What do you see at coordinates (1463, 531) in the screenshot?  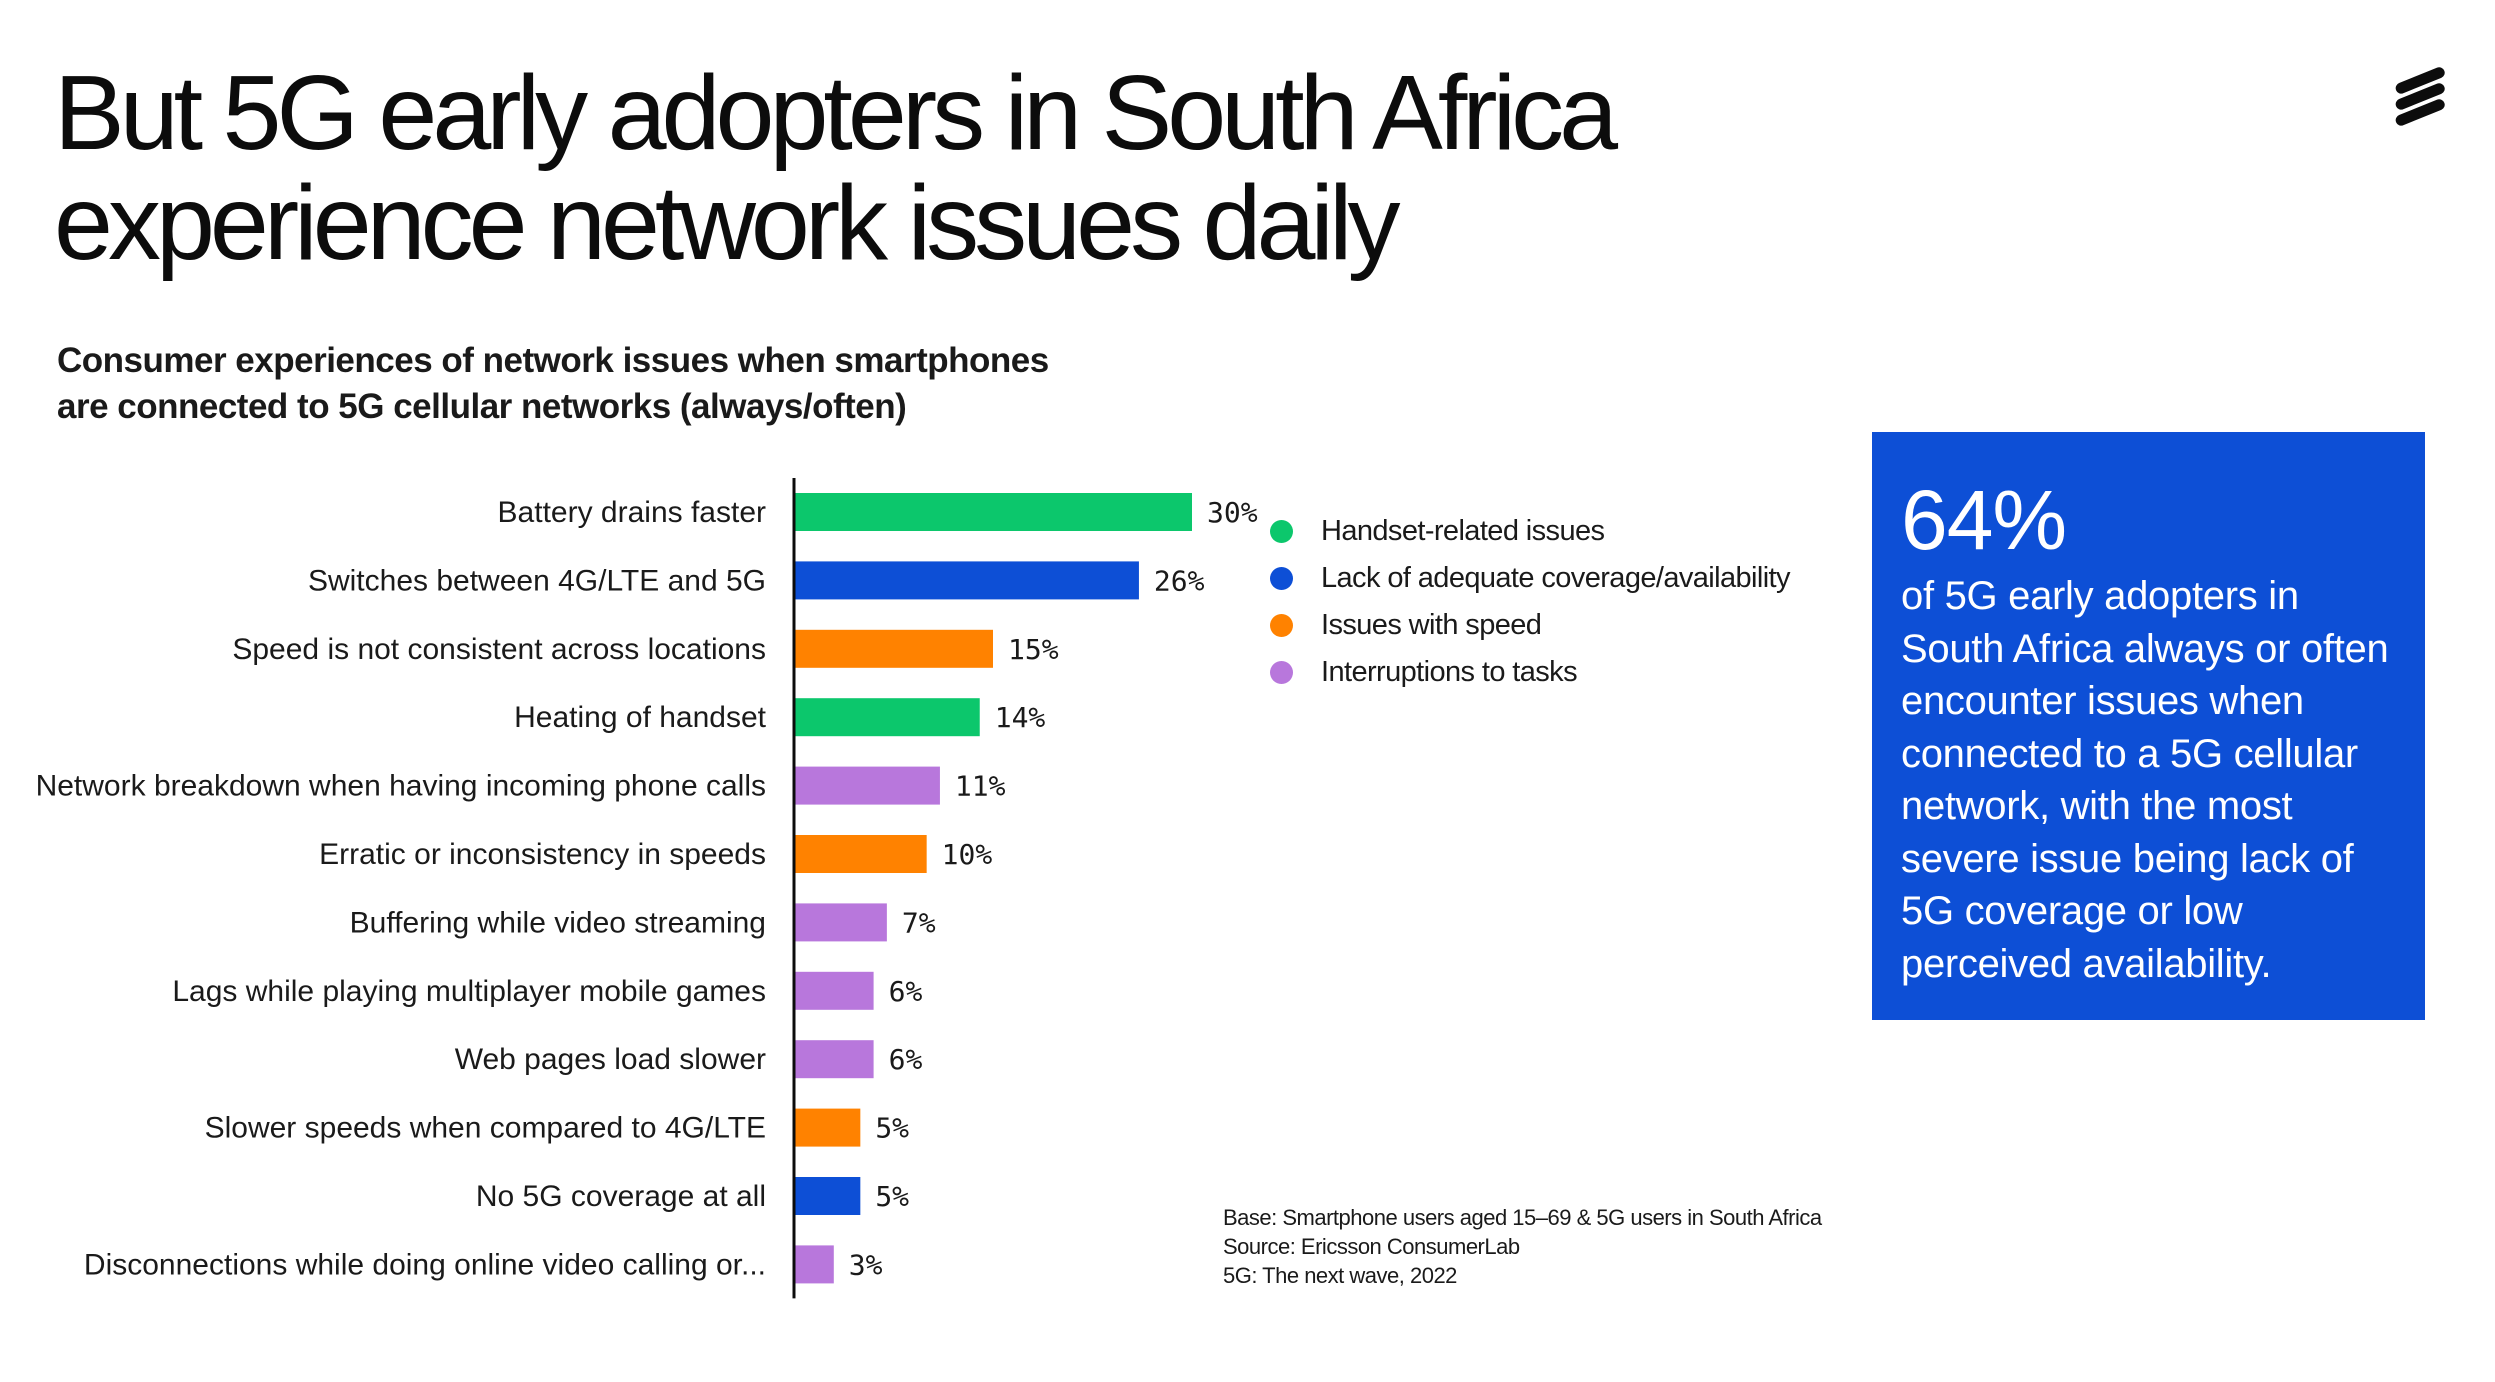 I see `legend-label-handset: Handset-related issues` at bounding box center [1463, 531].